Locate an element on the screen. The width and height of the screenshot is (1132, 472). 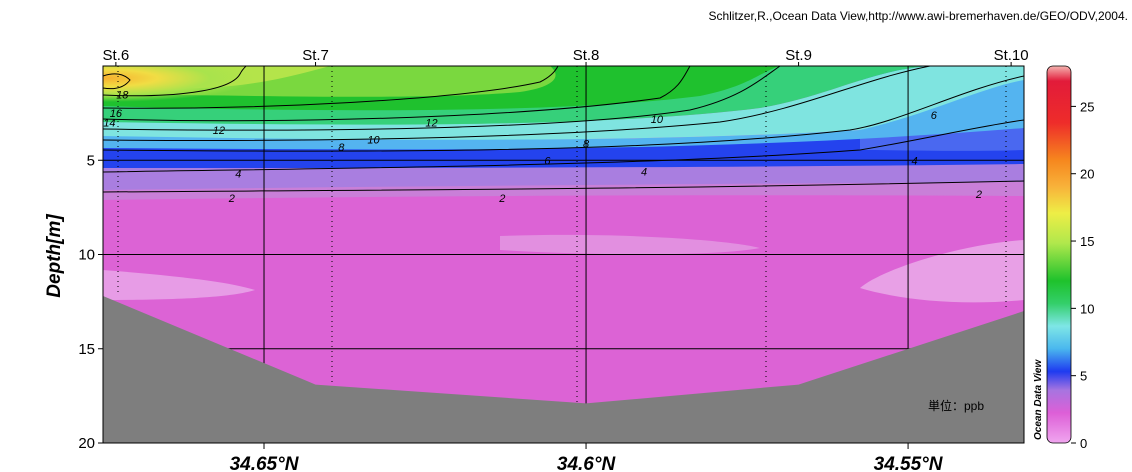
colorbar-tick-label: 0 is located at coordinates (1083, 443).